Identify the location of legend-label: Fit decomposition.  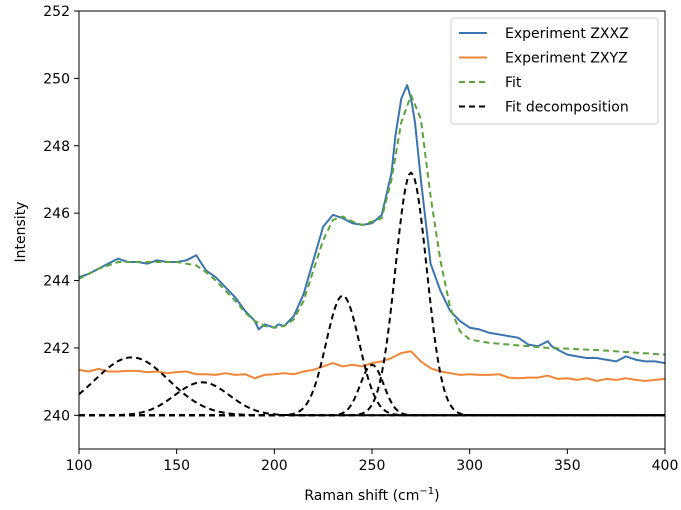
(567, 108).